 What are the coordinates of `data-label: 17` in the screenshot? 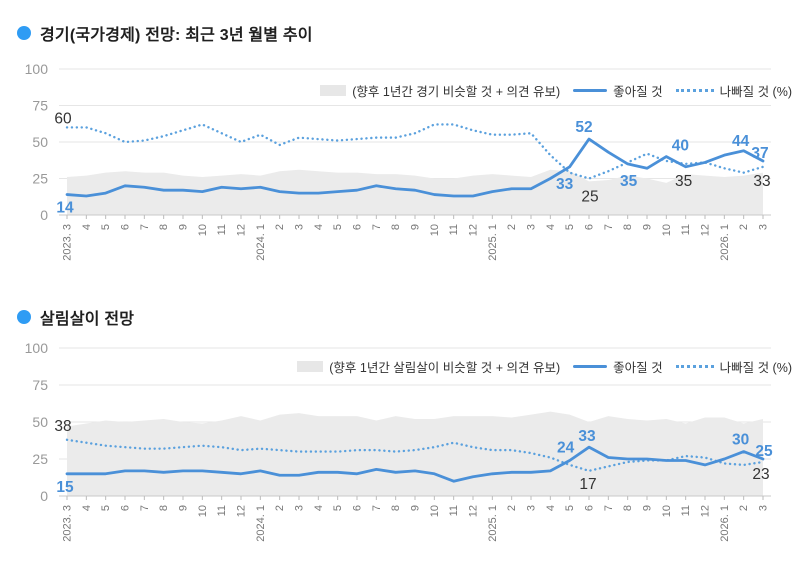 It's located at (587, 484).